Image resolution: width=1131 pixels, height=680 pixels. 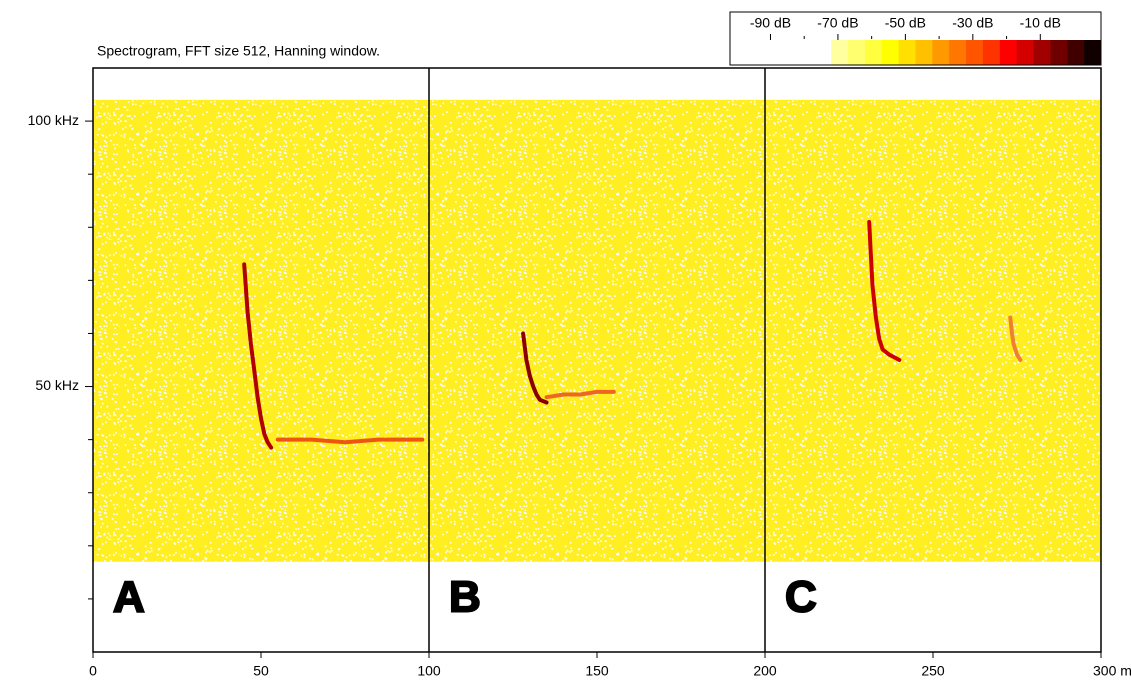 I want to click on panel-label: B, so click(x=465, y=597).